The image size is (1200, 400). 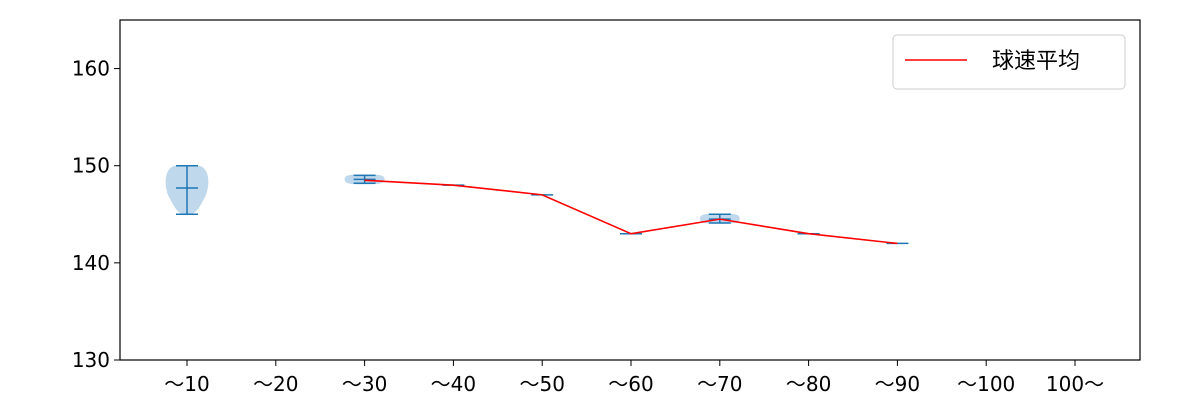 I want to click on legend-box, so click(x=1009, y=62).